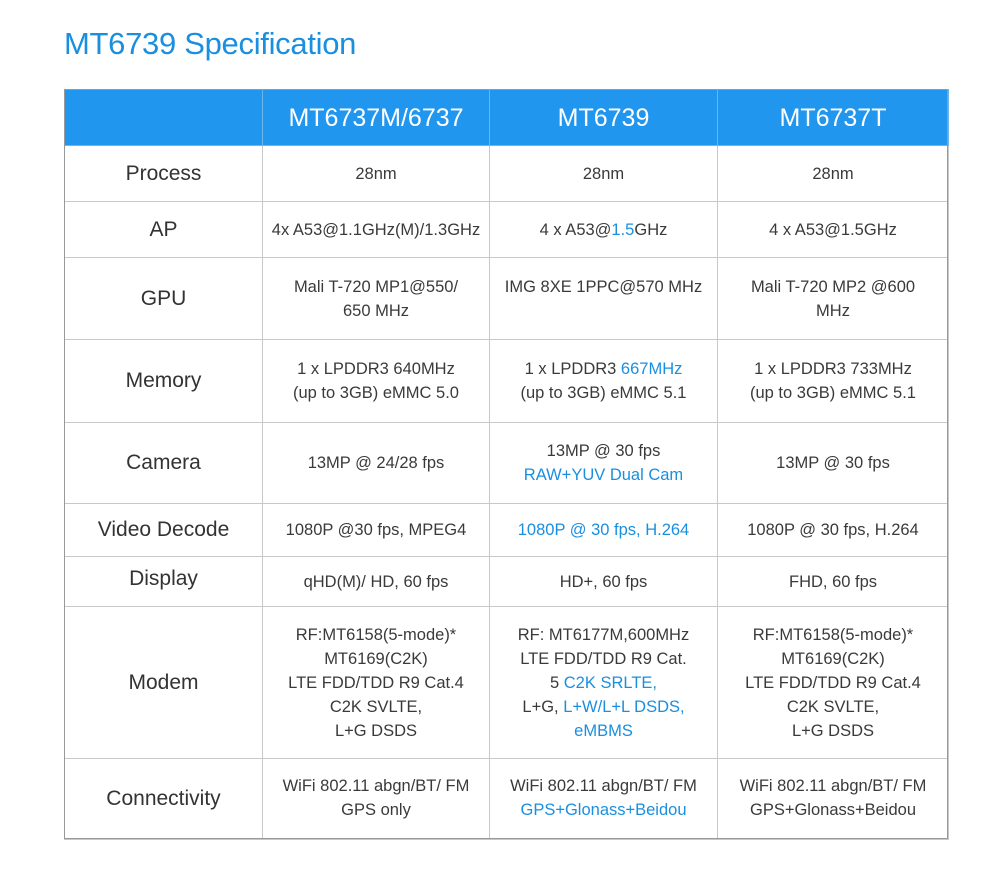 The width and height of the screenshot is (1000, 872). Describe the element at coordinates (833, 530) in the screenshot. I see `cell-video-mt6737t: 1080P @ 30 fps, H.264` at that location.